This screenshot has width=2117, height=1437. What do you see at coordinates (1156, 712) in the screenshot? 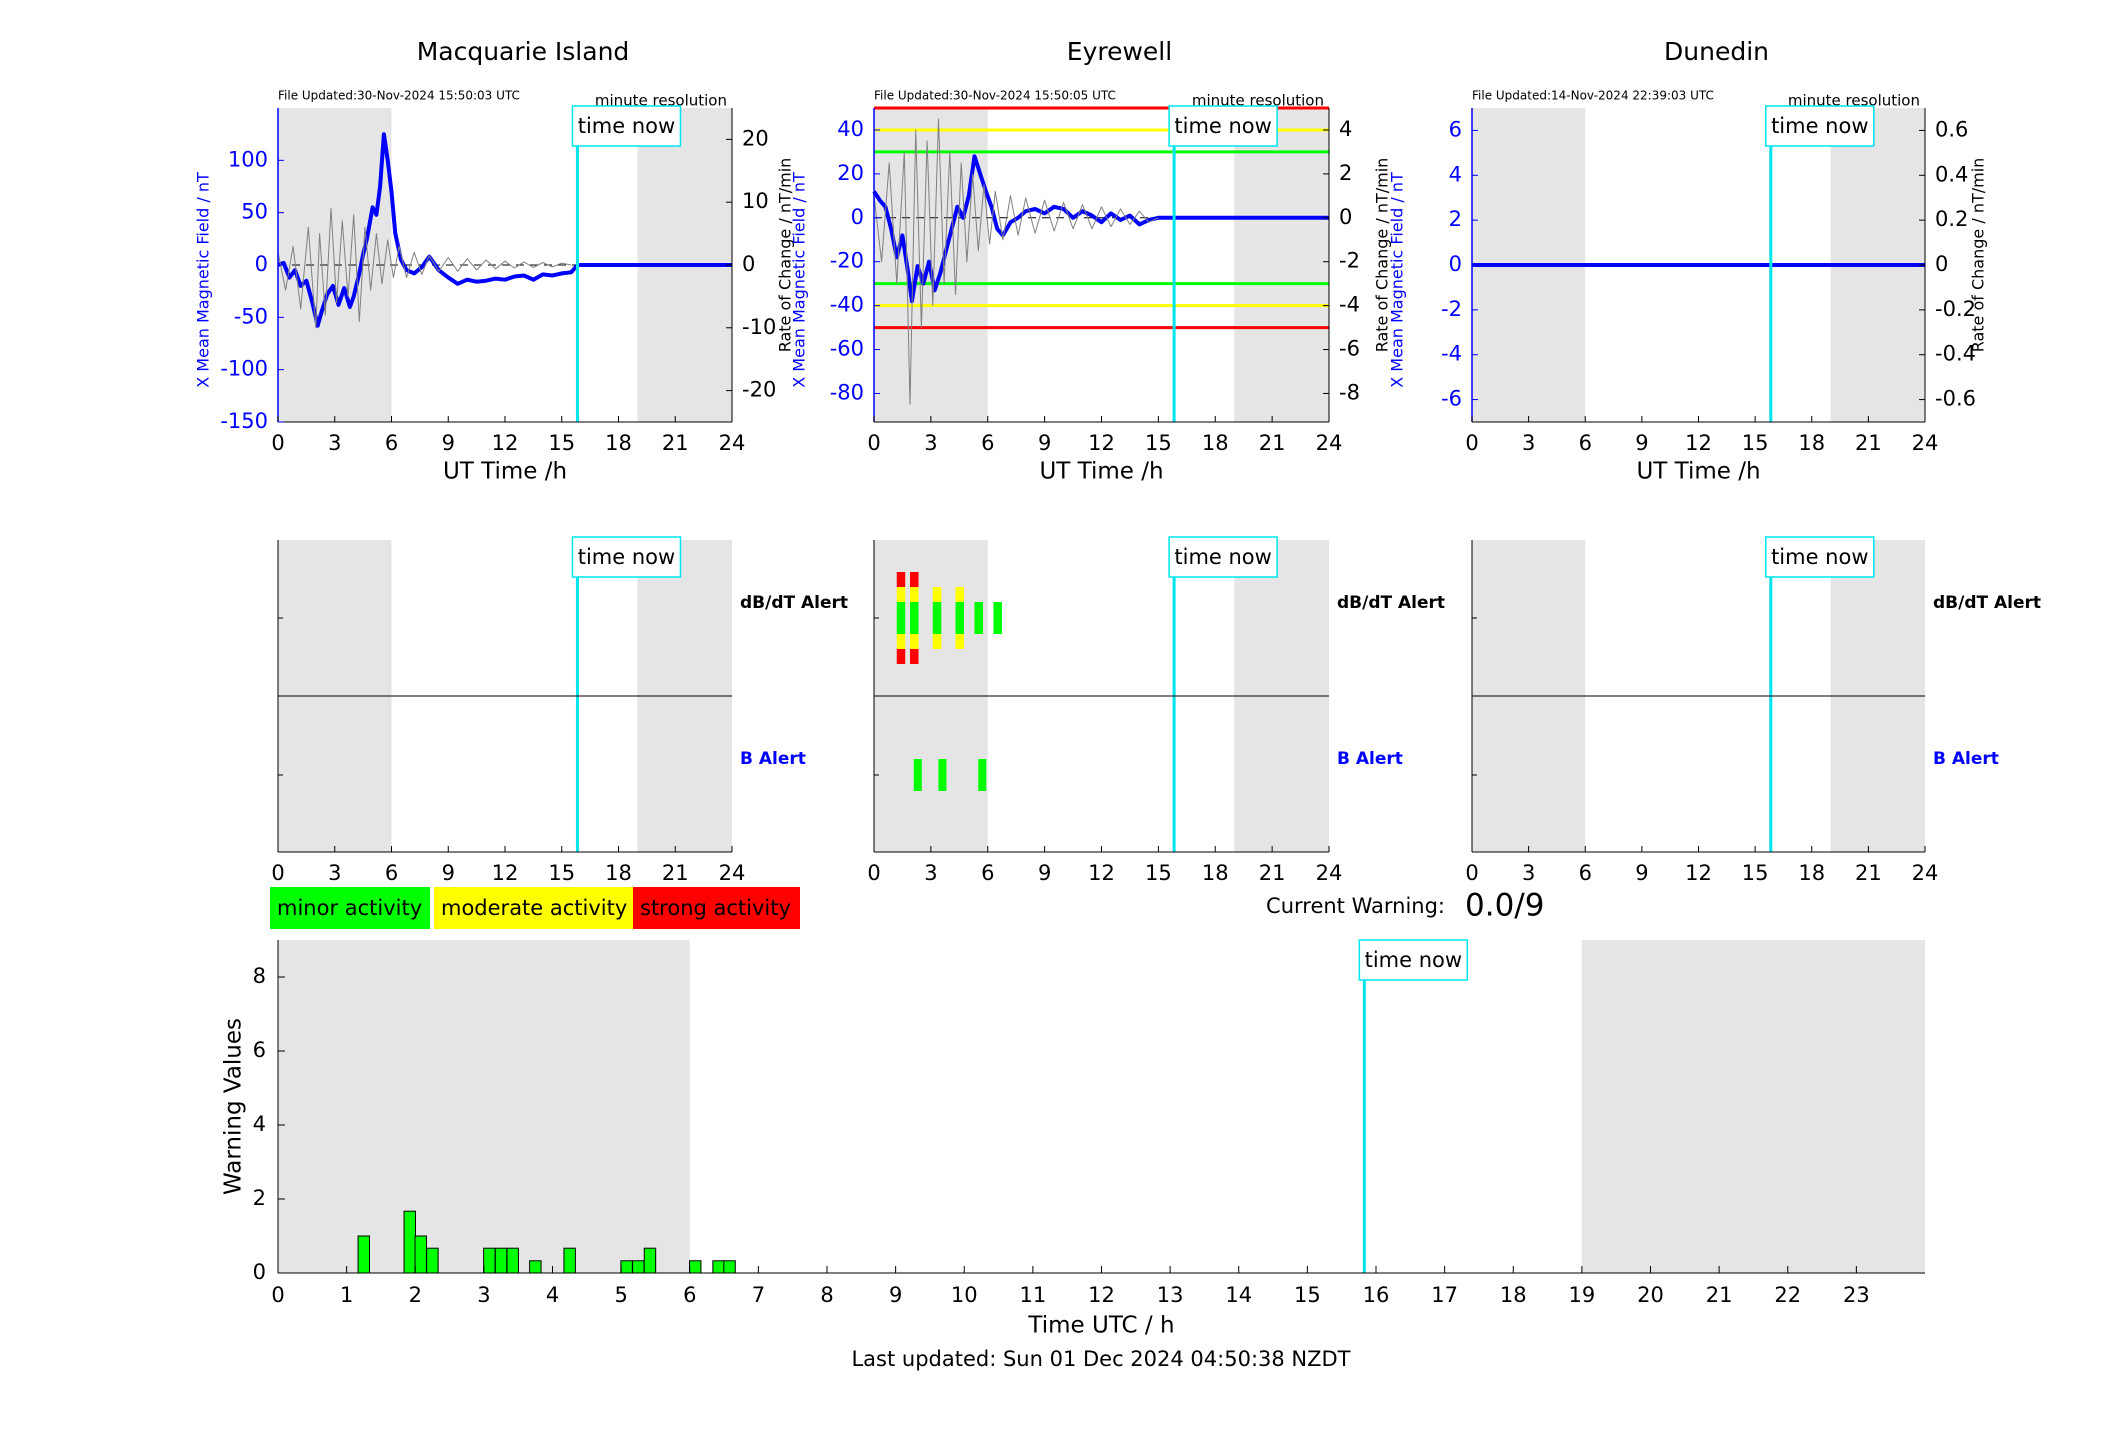
I see `alert-1-panel: 0 3 6 9 12 15 18 21 24 dB/dT Alert B Alert` at bounding box center [1156, 712].